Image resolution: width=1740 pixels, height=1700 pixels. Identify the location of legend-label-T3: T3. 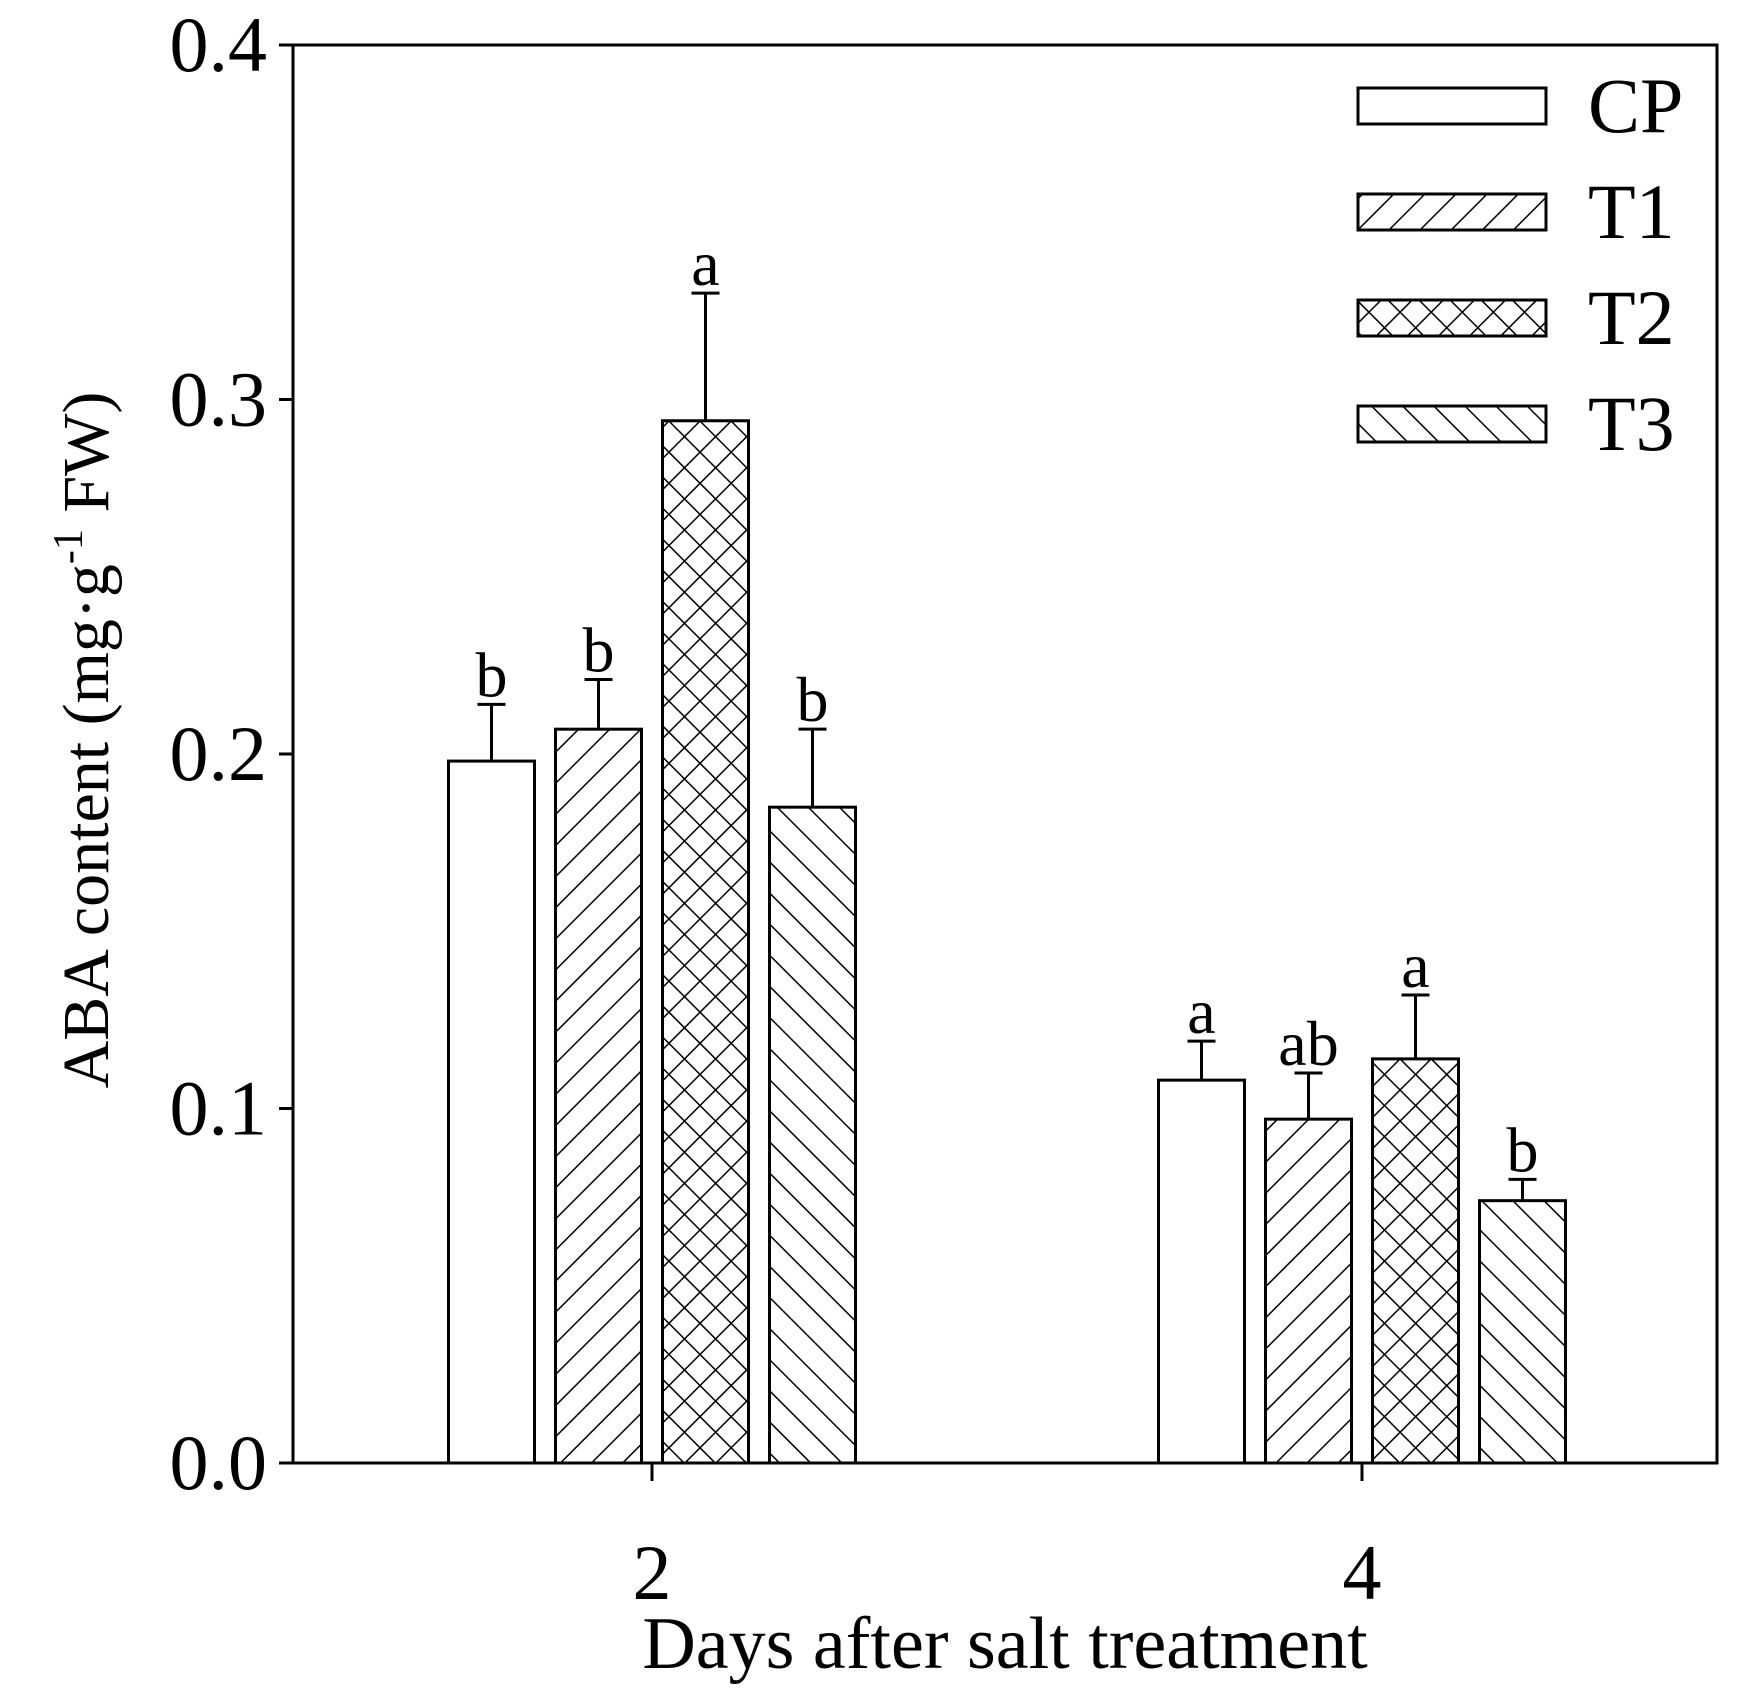
(1631, 423).